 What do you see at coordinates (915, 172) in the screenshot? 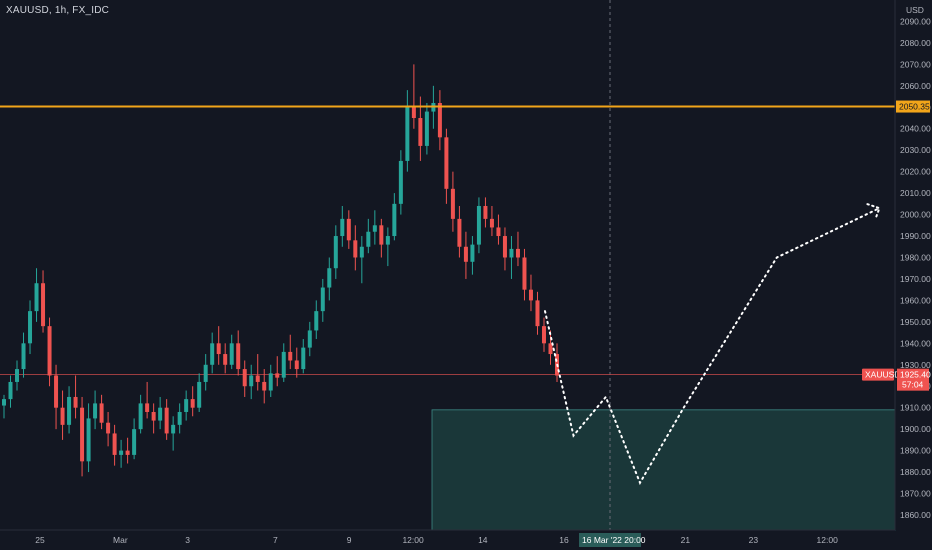
I see `price-tick-label: 2020.00` at bounding box center [915, 172].